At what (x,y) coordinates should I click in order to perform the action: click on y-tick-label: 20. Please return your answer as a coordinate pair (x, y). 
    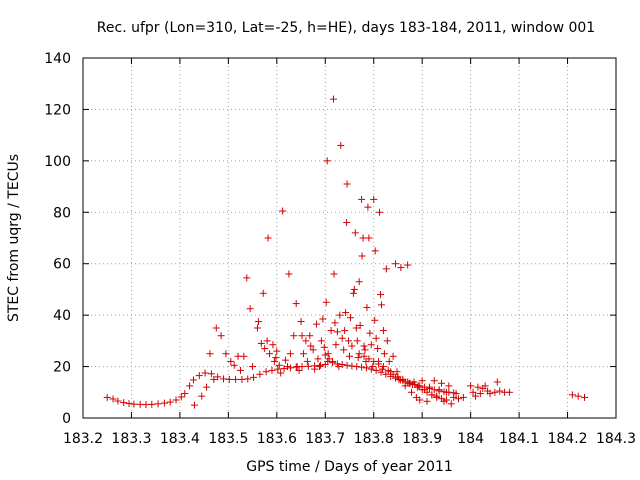
    Looking at the image, I should click on (62, 368).